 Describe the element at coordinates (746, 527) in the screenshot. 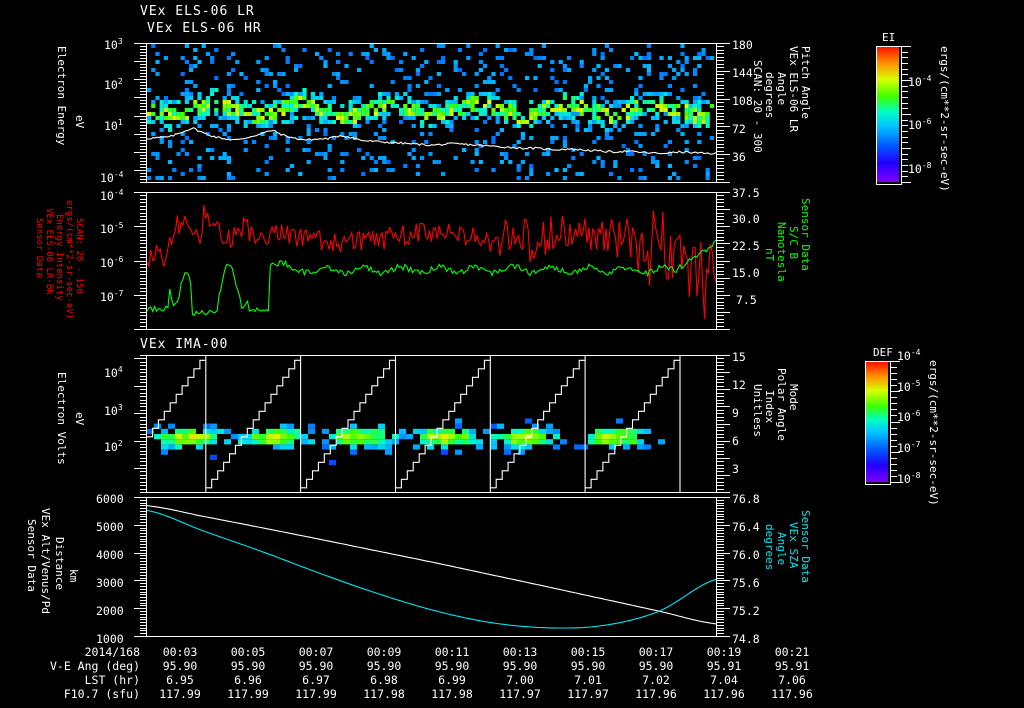

I see `panel4-right-tick-2: 76.4` at that location.